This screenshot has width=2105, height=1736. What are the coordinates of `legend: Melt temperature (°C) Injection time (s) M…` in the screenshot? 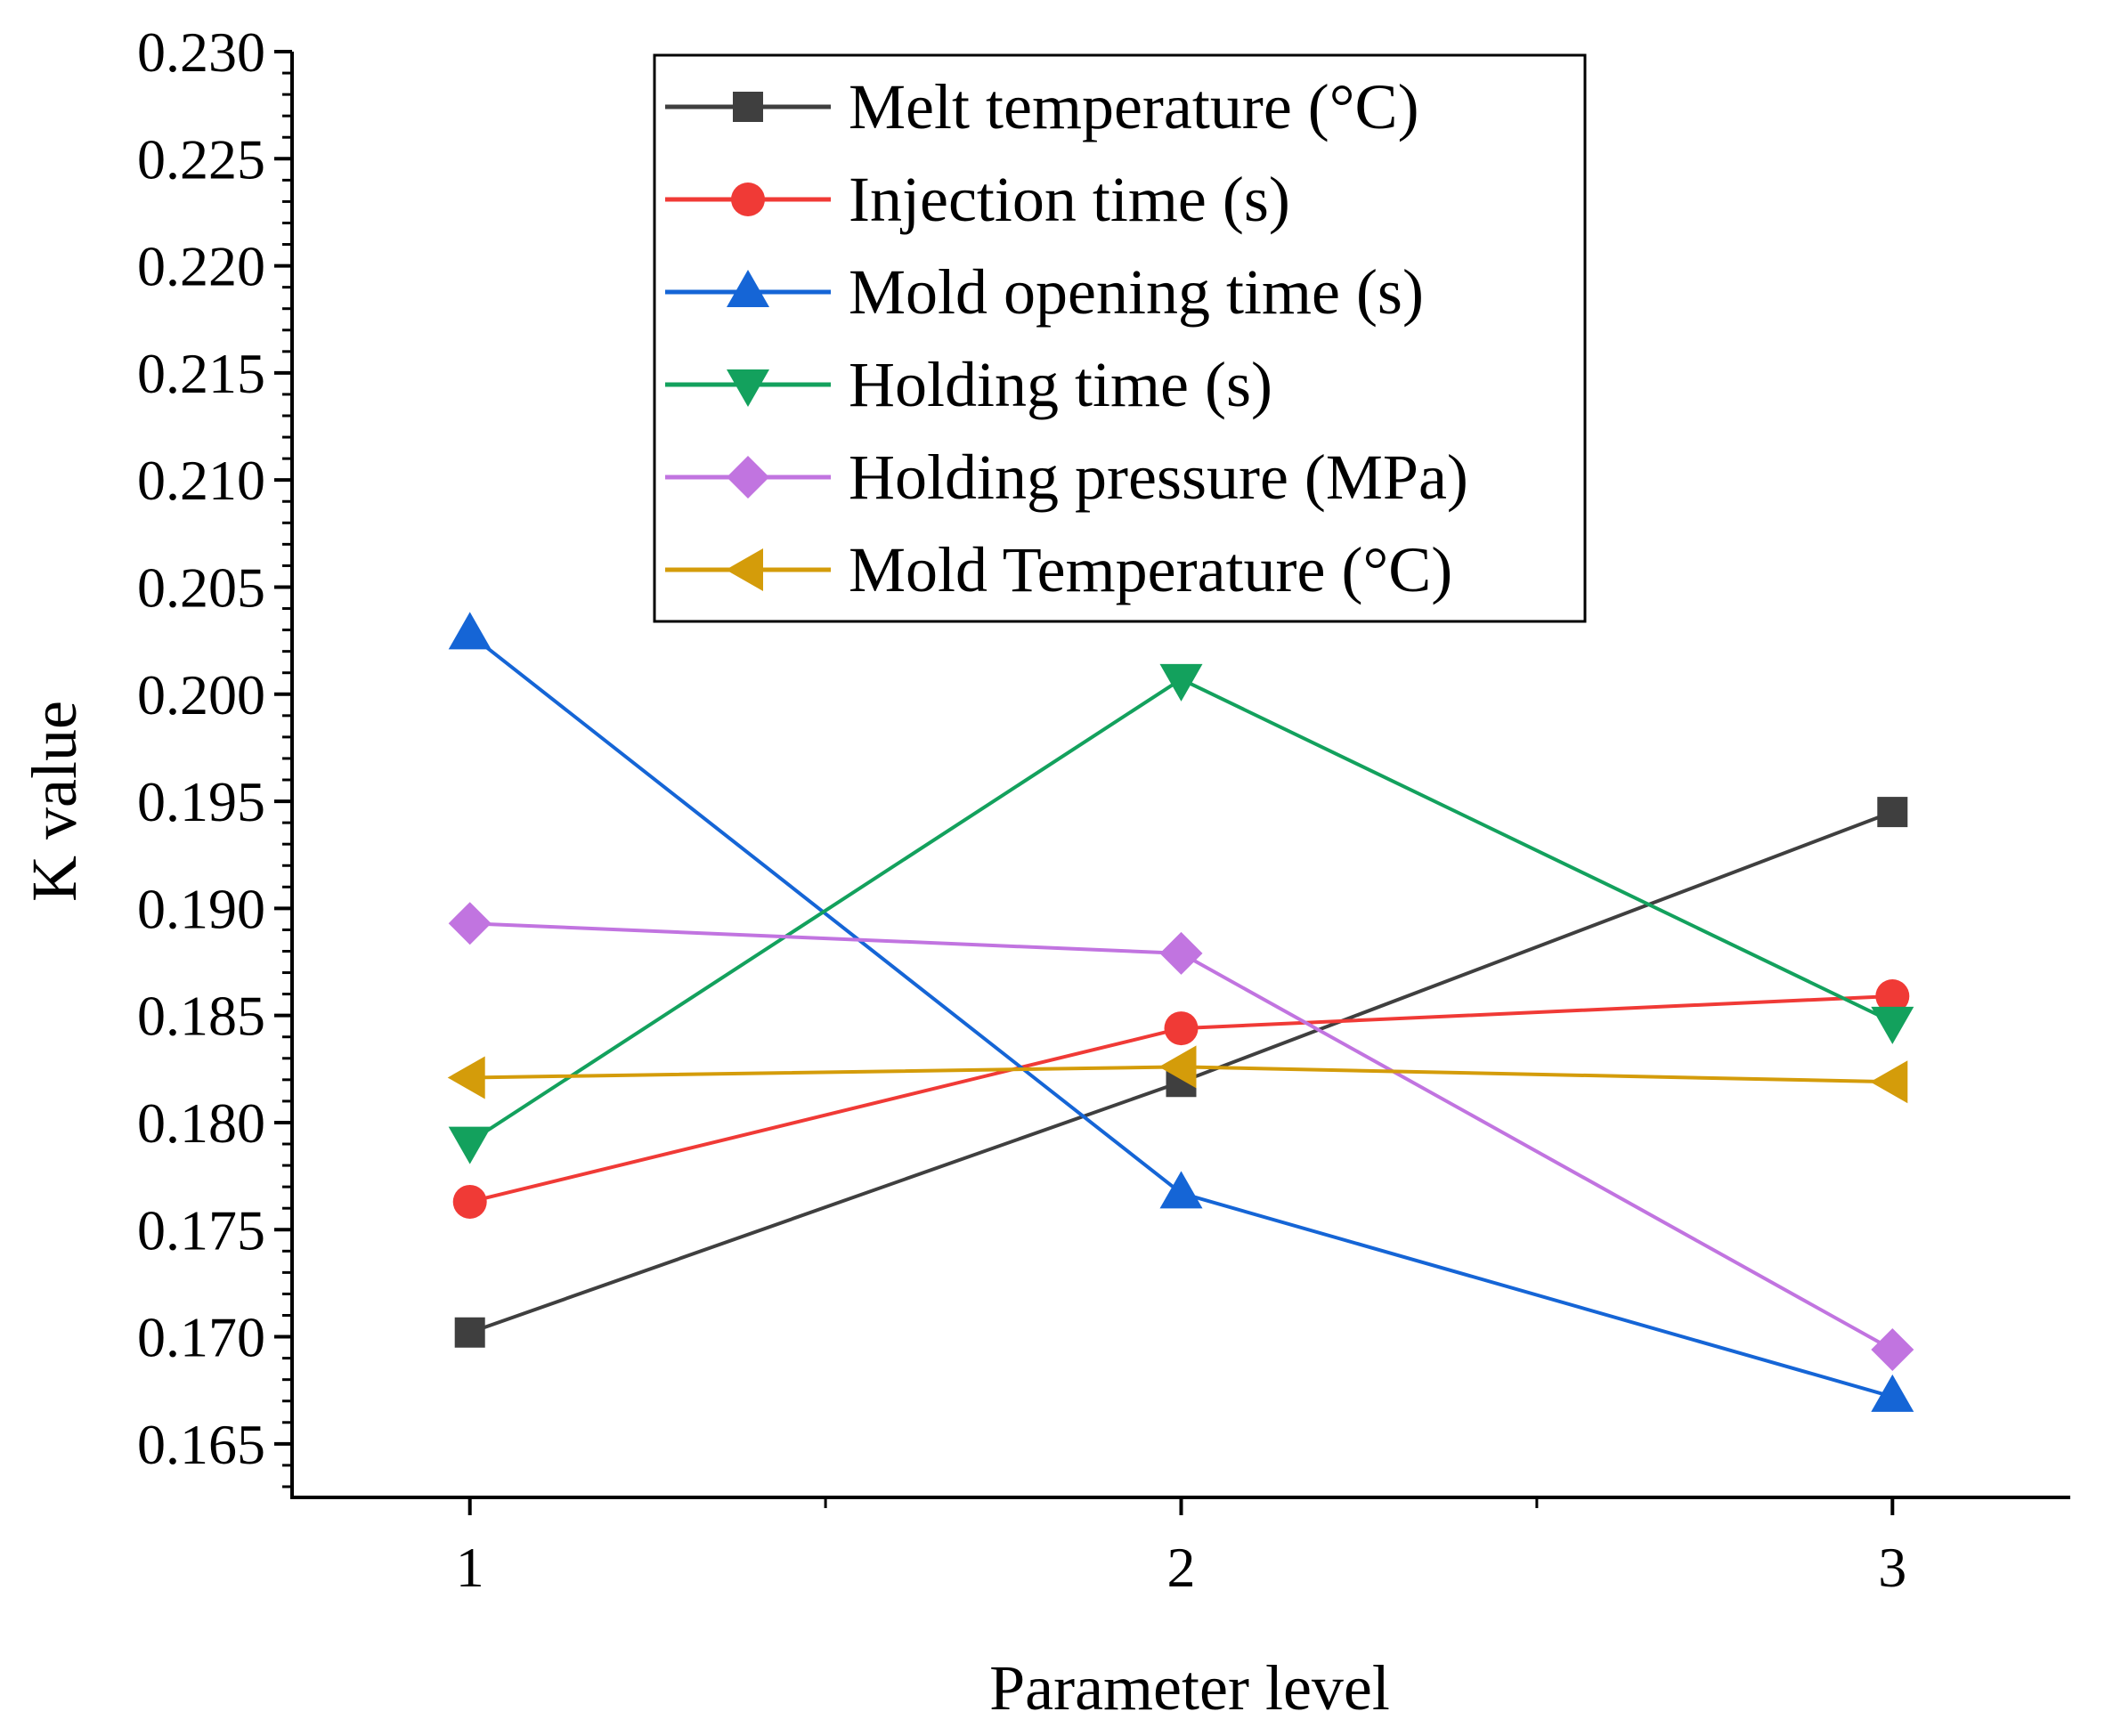 It's located at (1120, 338).